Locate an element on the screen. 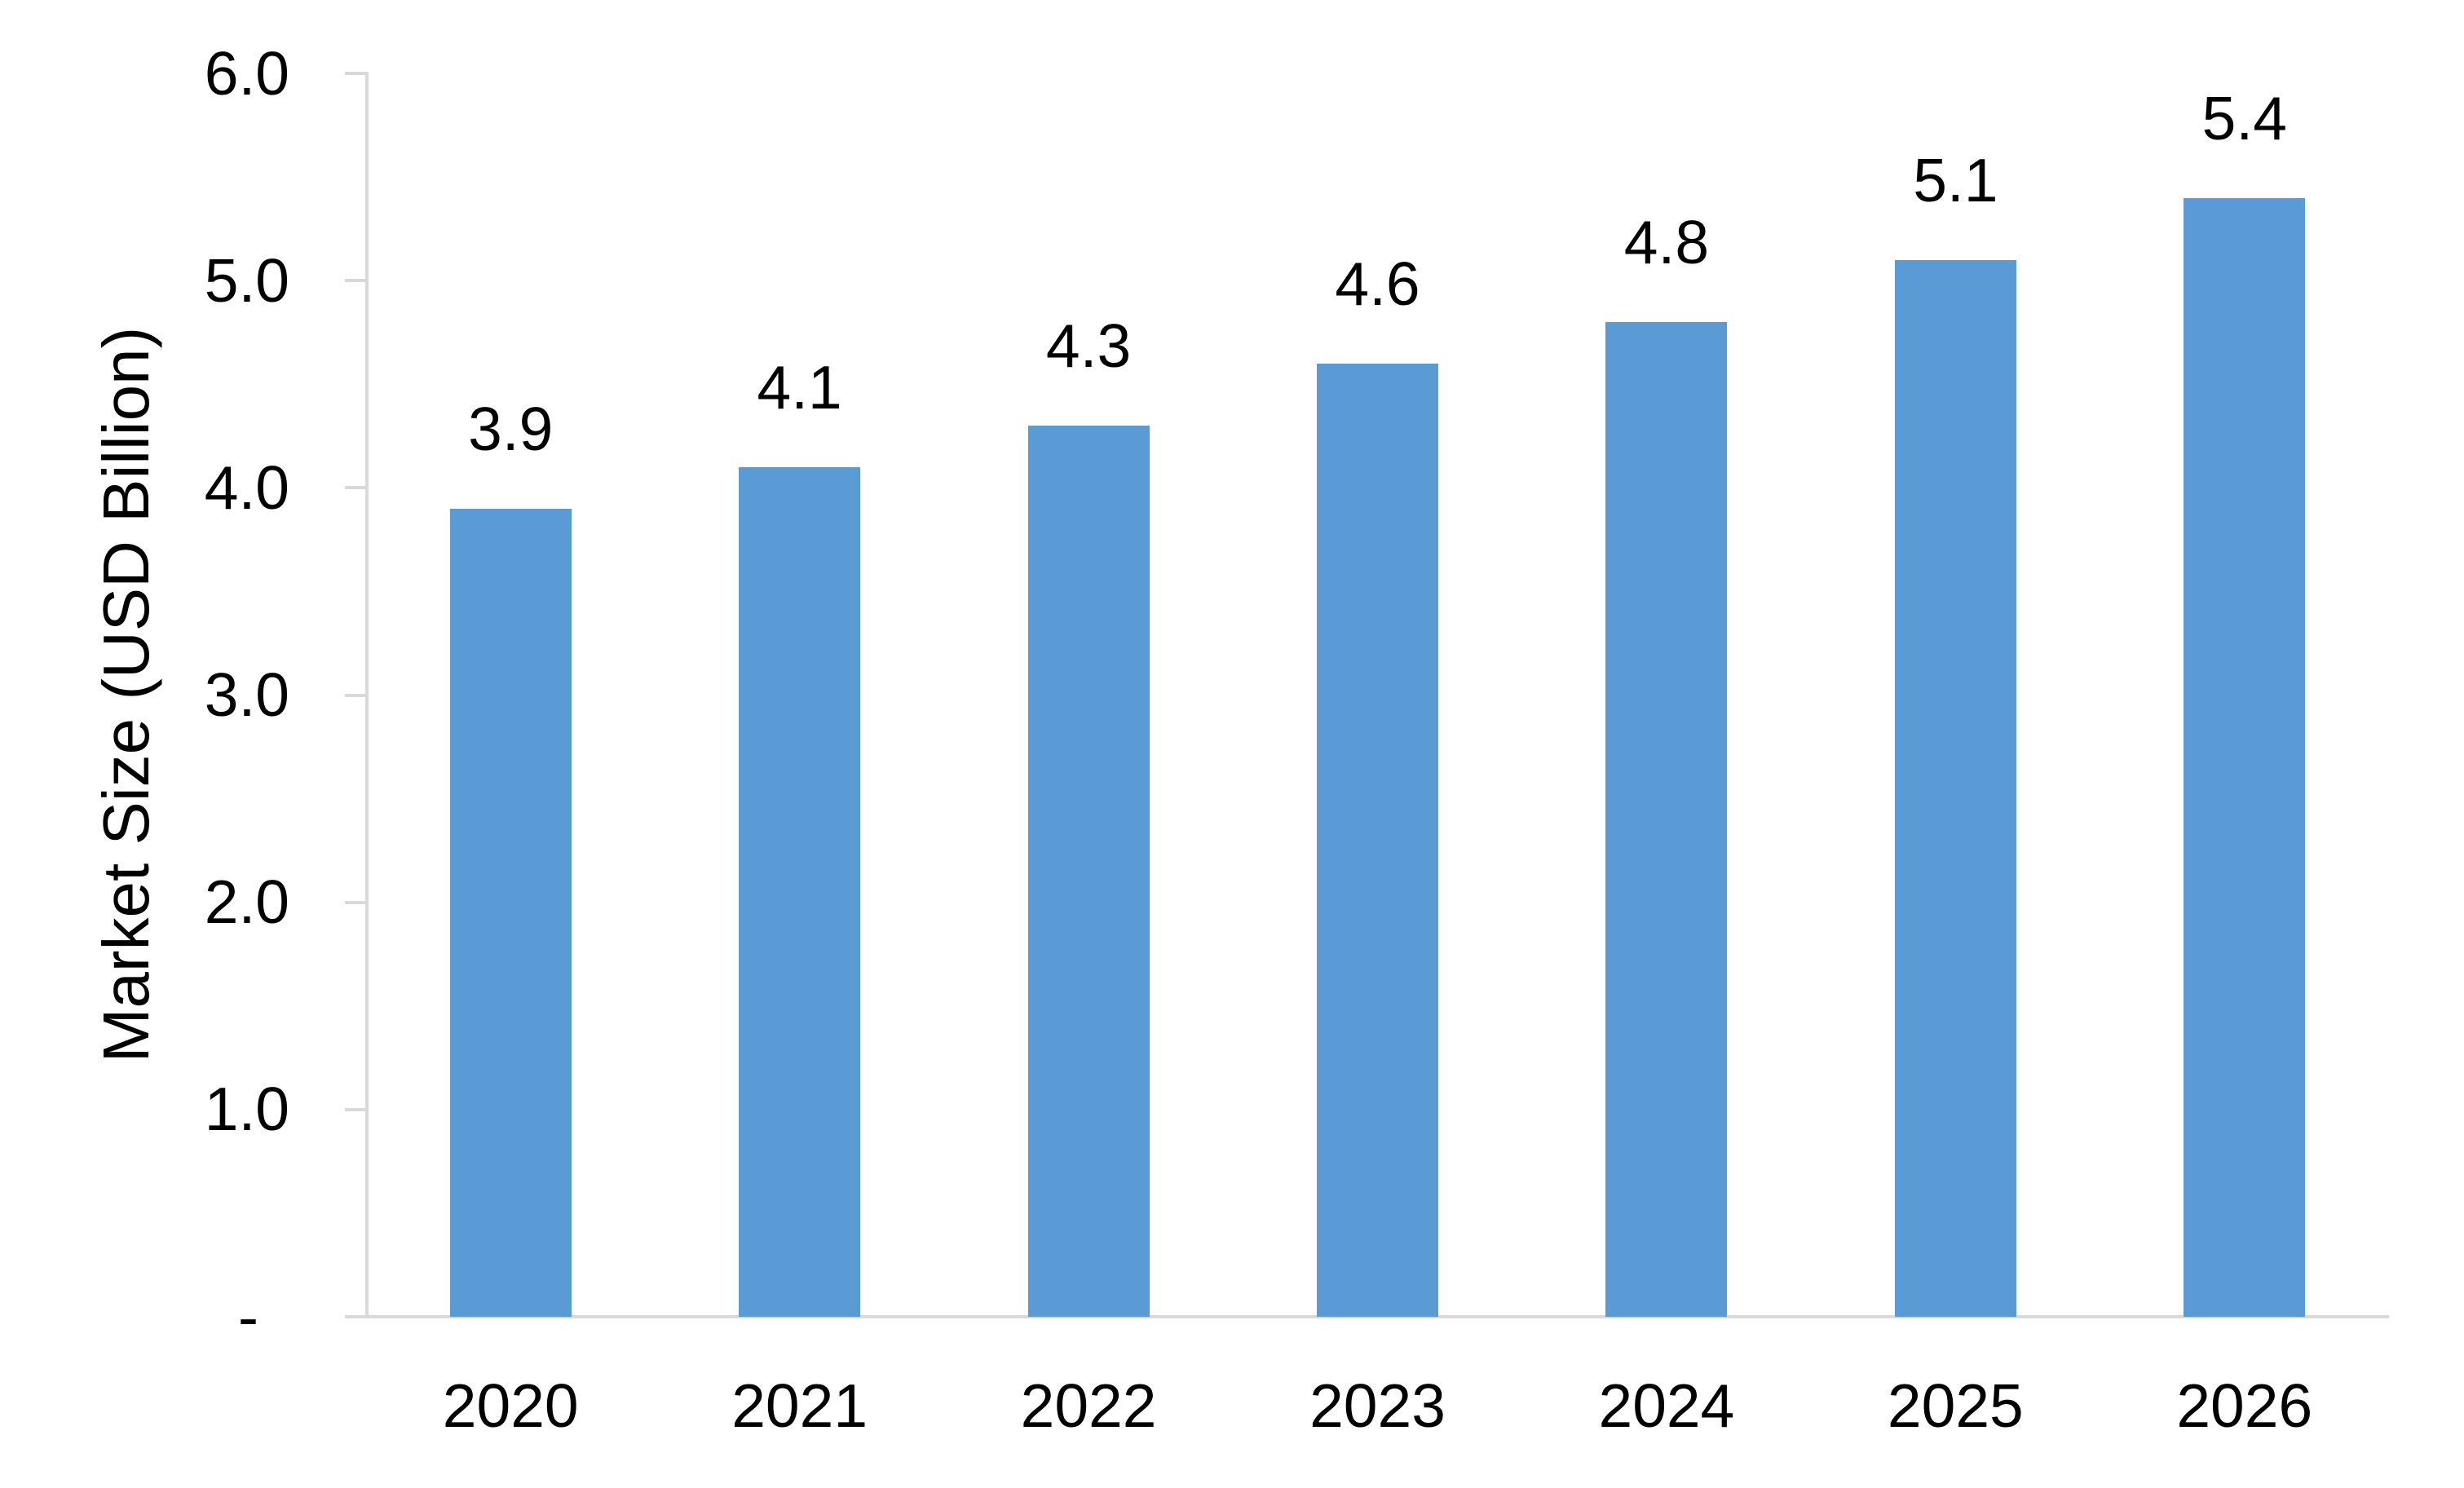 The width and height of the screenshot is (2464, 1488). x-category-label: 2025 is located at coordinates (1955, 1405).